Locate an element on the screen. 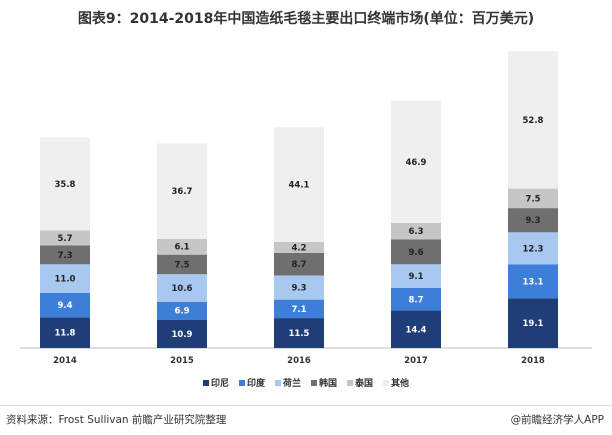 Image resolution: width=612 pixels, height=435 pixels. data-label: 6.9 is located at coordinates (181, 312).